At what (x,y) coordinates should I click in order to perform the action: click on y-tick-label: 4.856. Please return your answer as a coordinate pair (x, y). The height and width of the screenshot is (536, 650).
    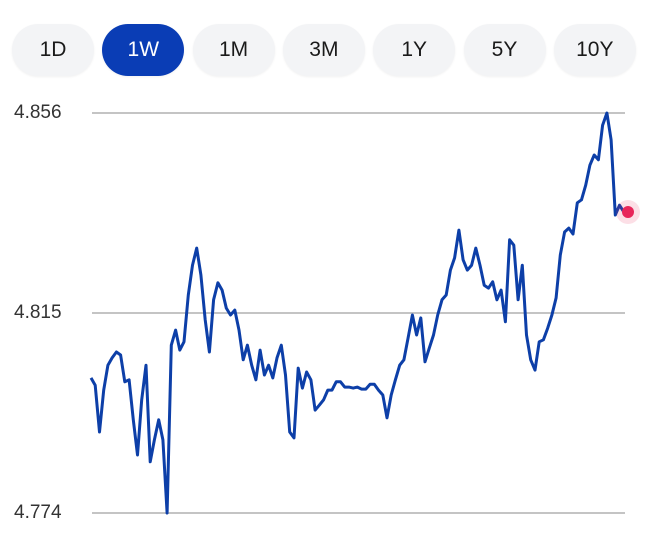
    Looking at the image, I should click on (38, 112).